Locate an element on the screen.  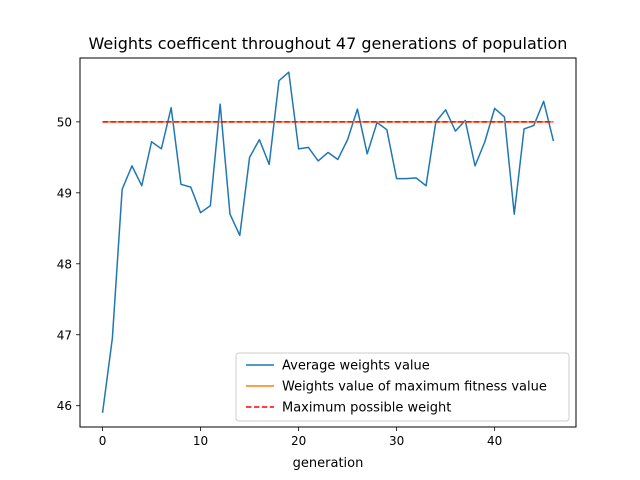
x-axis-label: generation is located at coordinates (328, 463).